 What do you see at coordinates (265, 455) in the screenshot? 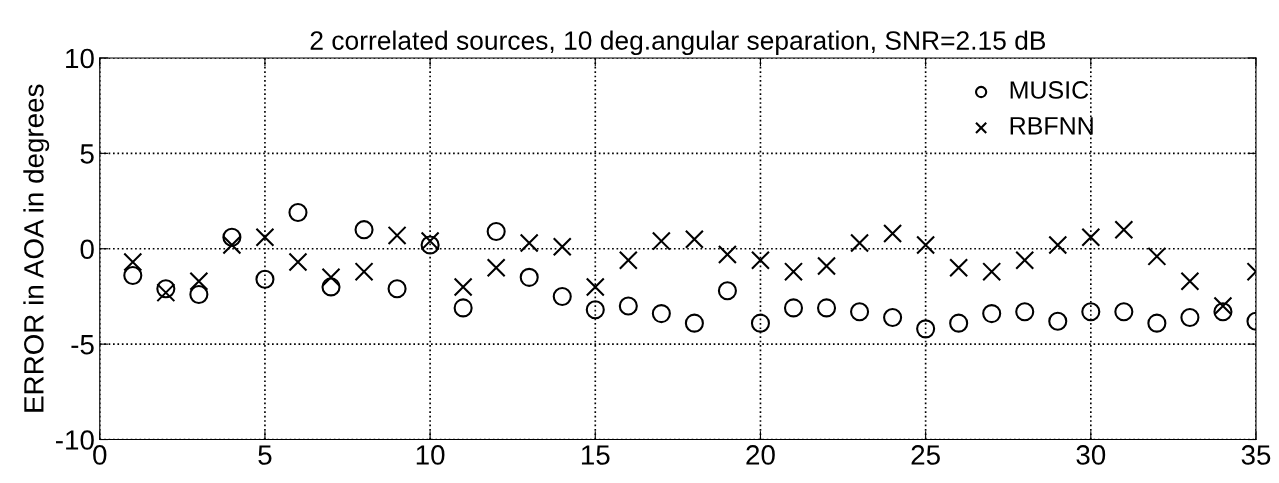
I see `x-tick-label: 5` at bounding box center [265, 455].